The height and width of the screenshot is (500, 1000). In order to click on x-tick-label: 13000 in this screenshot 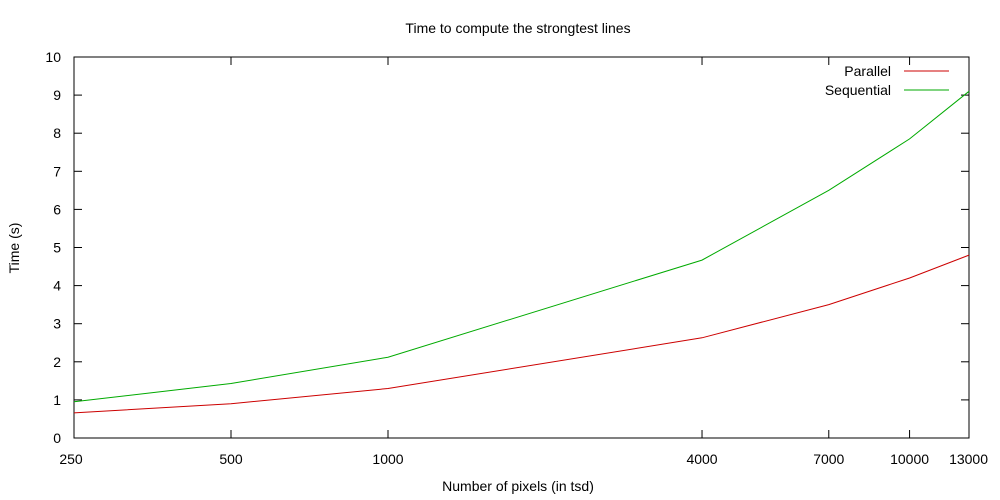, I will do `click(968, 459)`.